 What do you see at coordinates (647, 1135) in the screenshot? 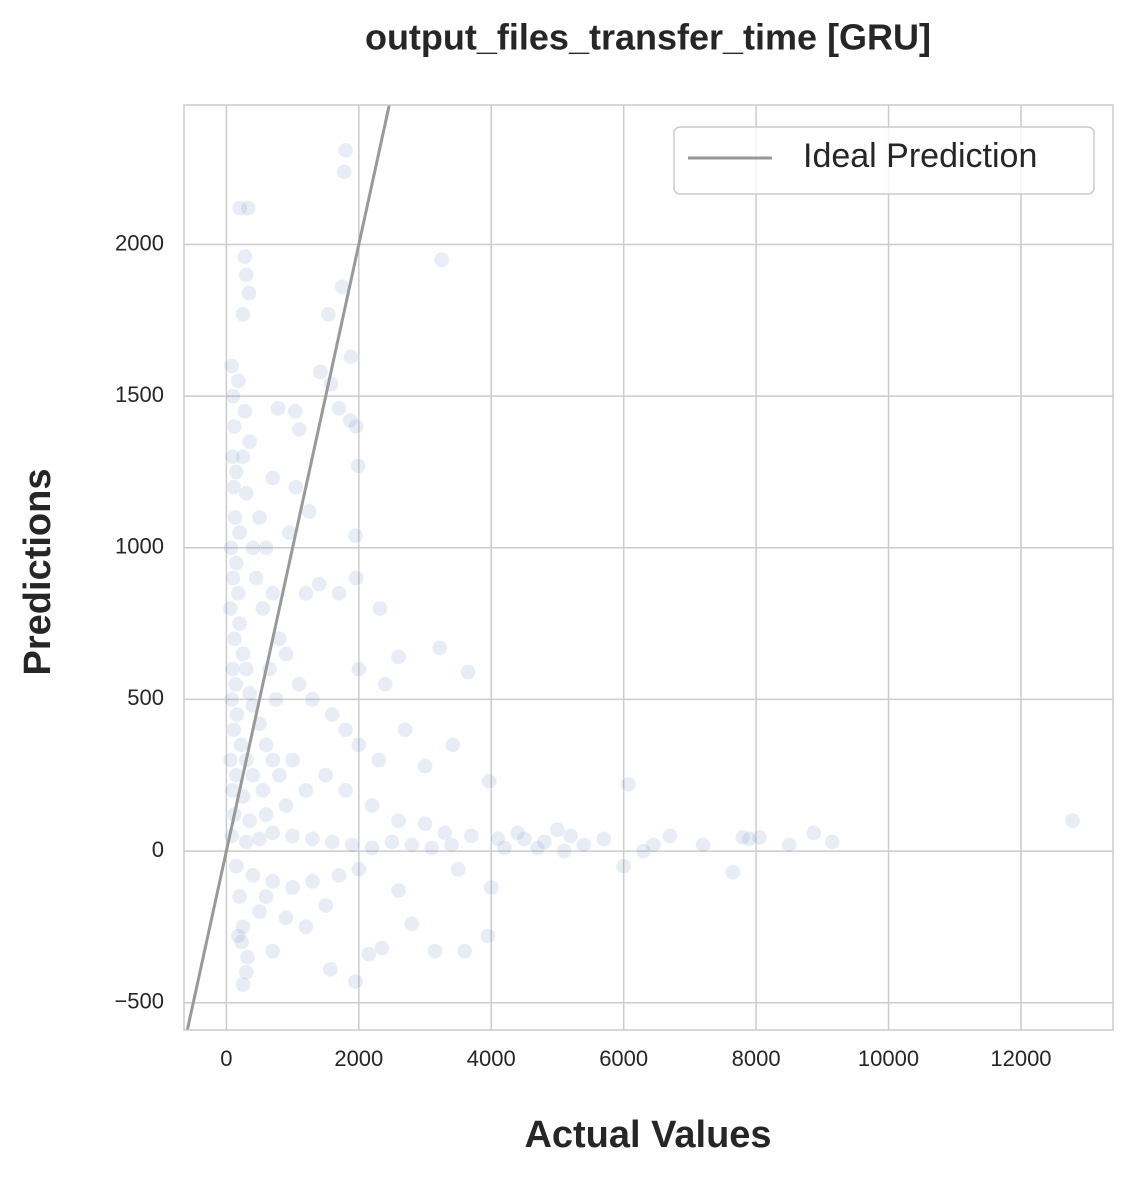
I see `x-axis-label: Actual Values` at bounding box center [647, 1135].